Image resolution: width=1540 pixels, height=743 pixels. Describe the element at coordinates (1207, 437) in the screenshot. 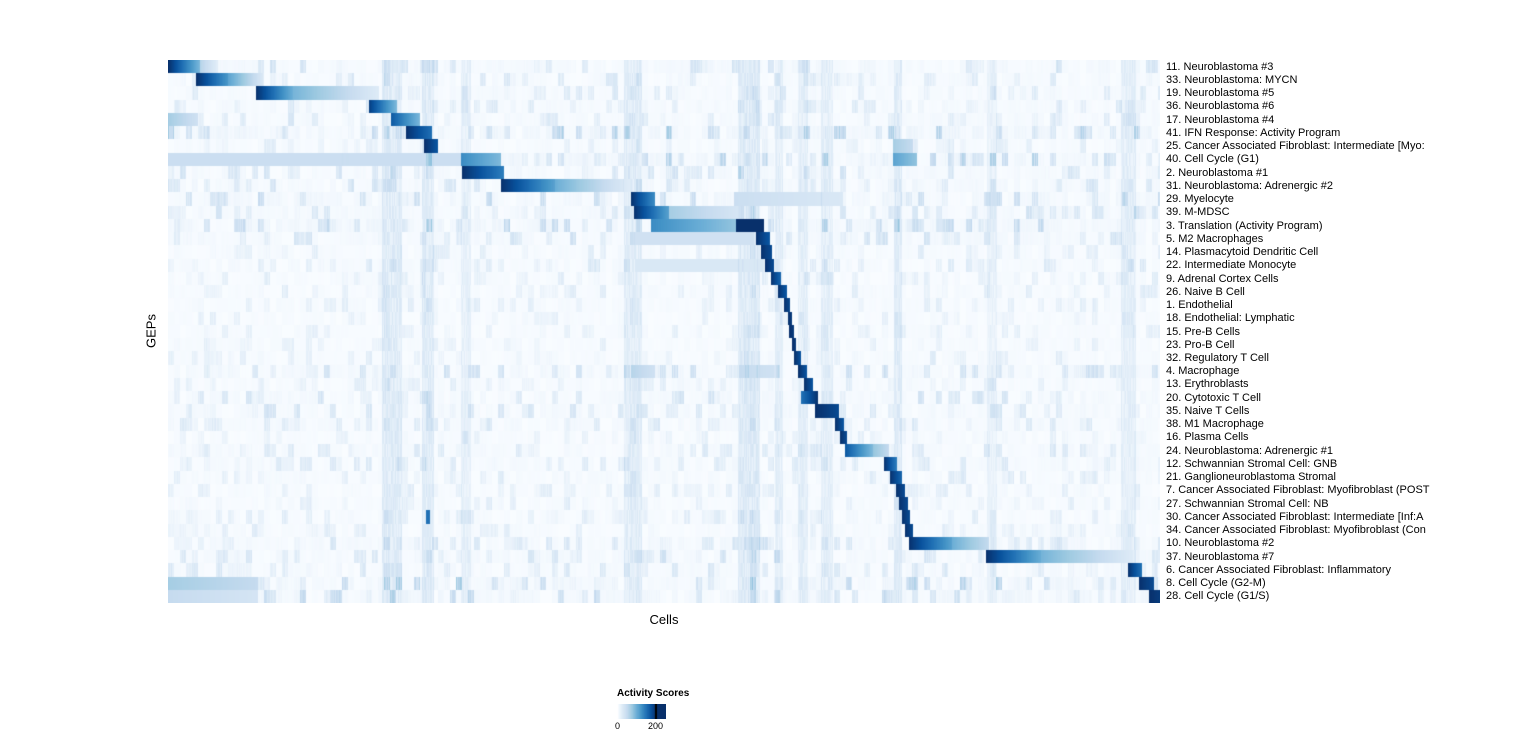

I see `row-label: 16. Plasma Cells` at that location.